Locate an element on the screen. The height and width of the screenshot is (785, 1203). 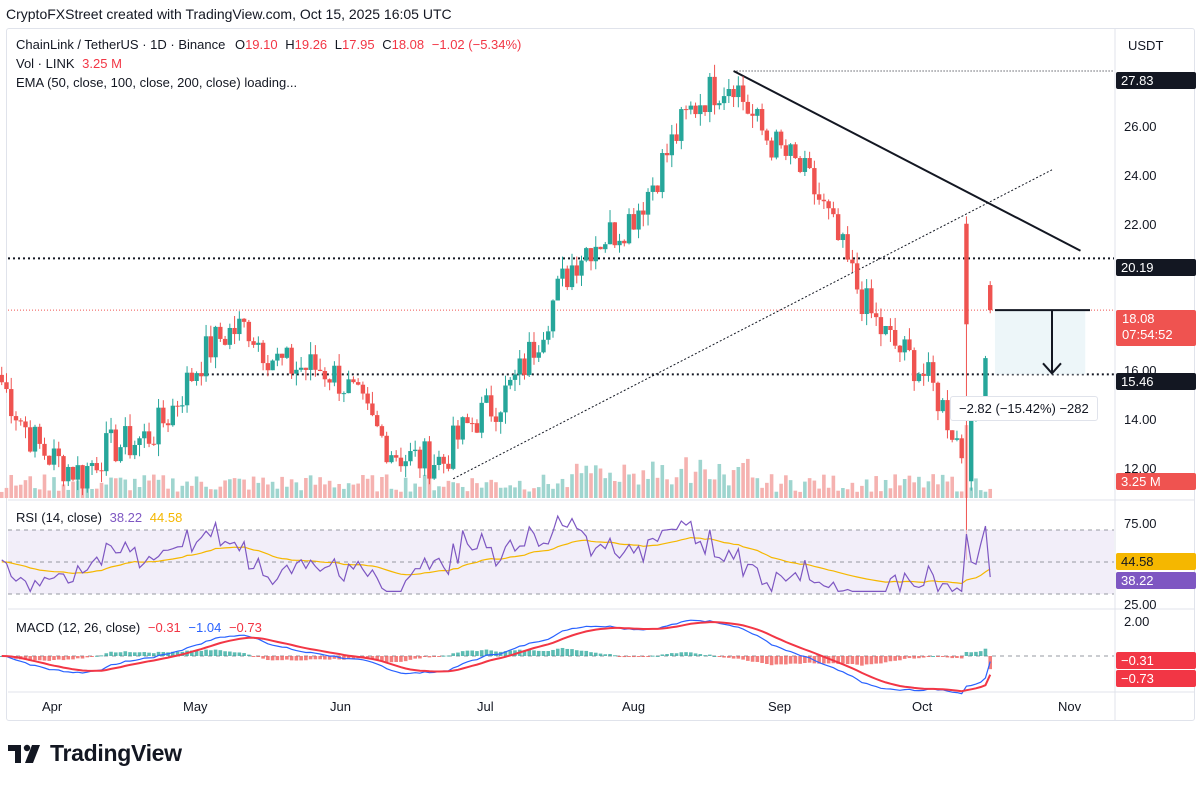
volume-legend: Vol · LINK 3.25 M is located at coordinates (69, 63).